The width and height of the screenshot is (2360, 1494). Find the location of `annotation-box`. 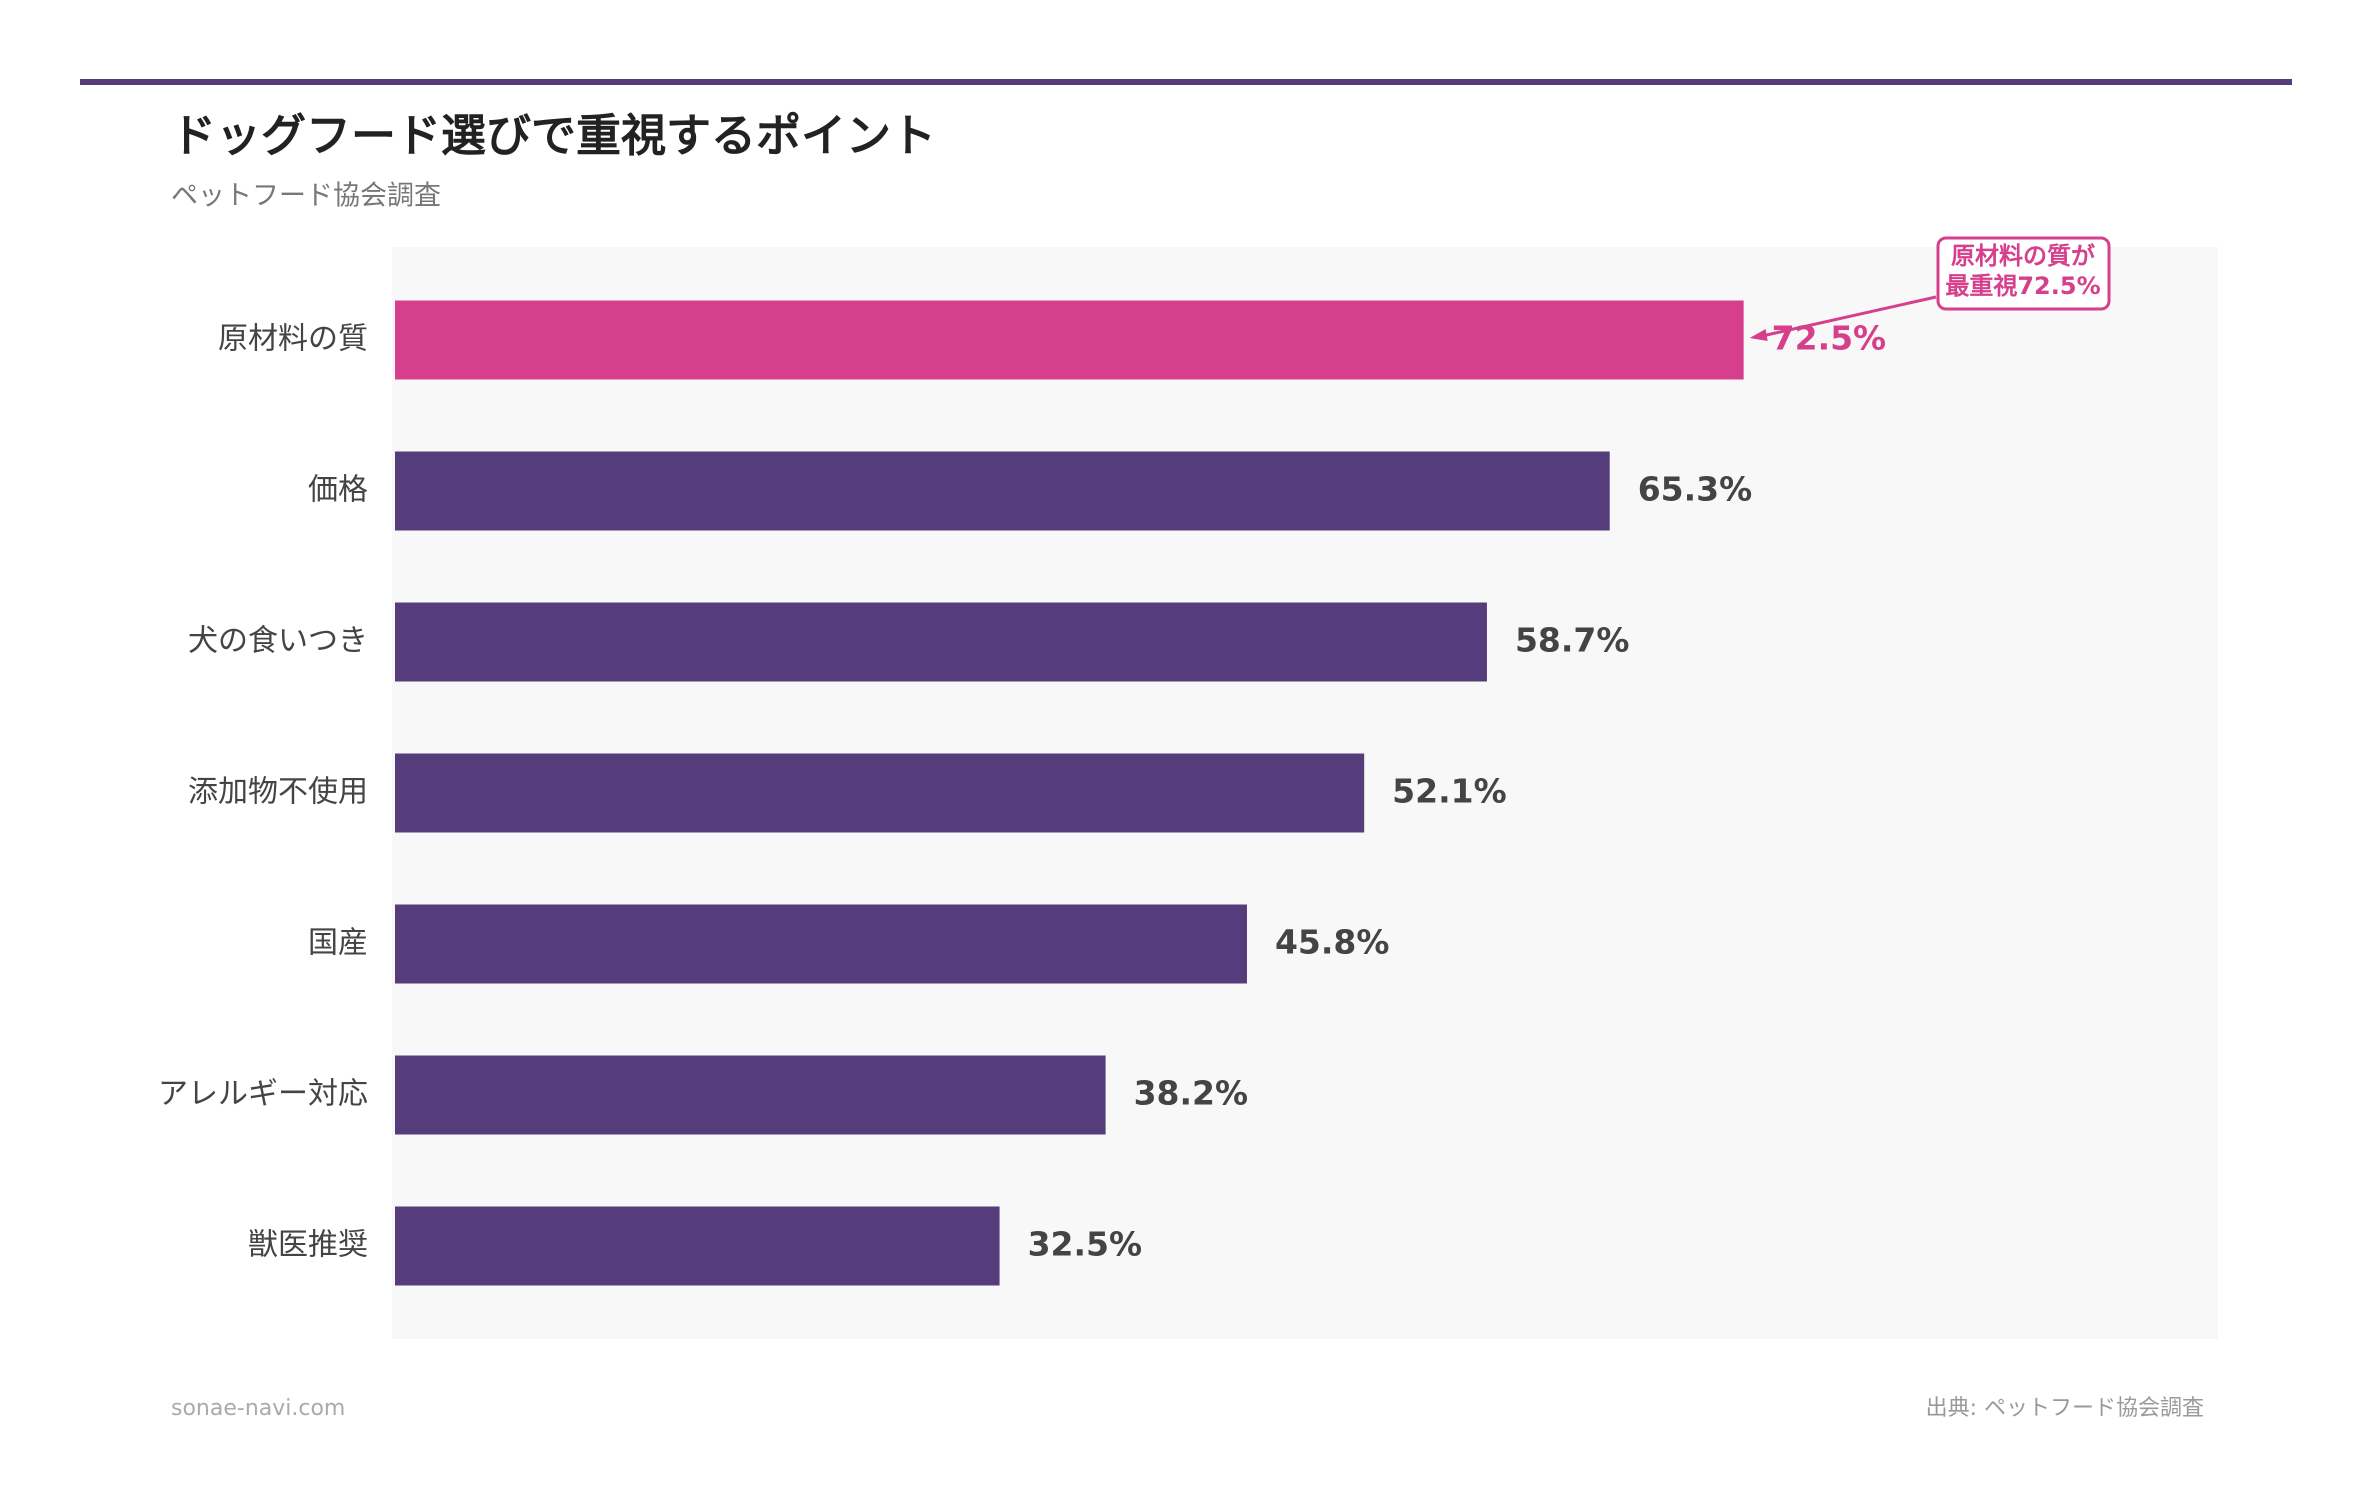

annotation-box is located at coordinates (2023, 273).